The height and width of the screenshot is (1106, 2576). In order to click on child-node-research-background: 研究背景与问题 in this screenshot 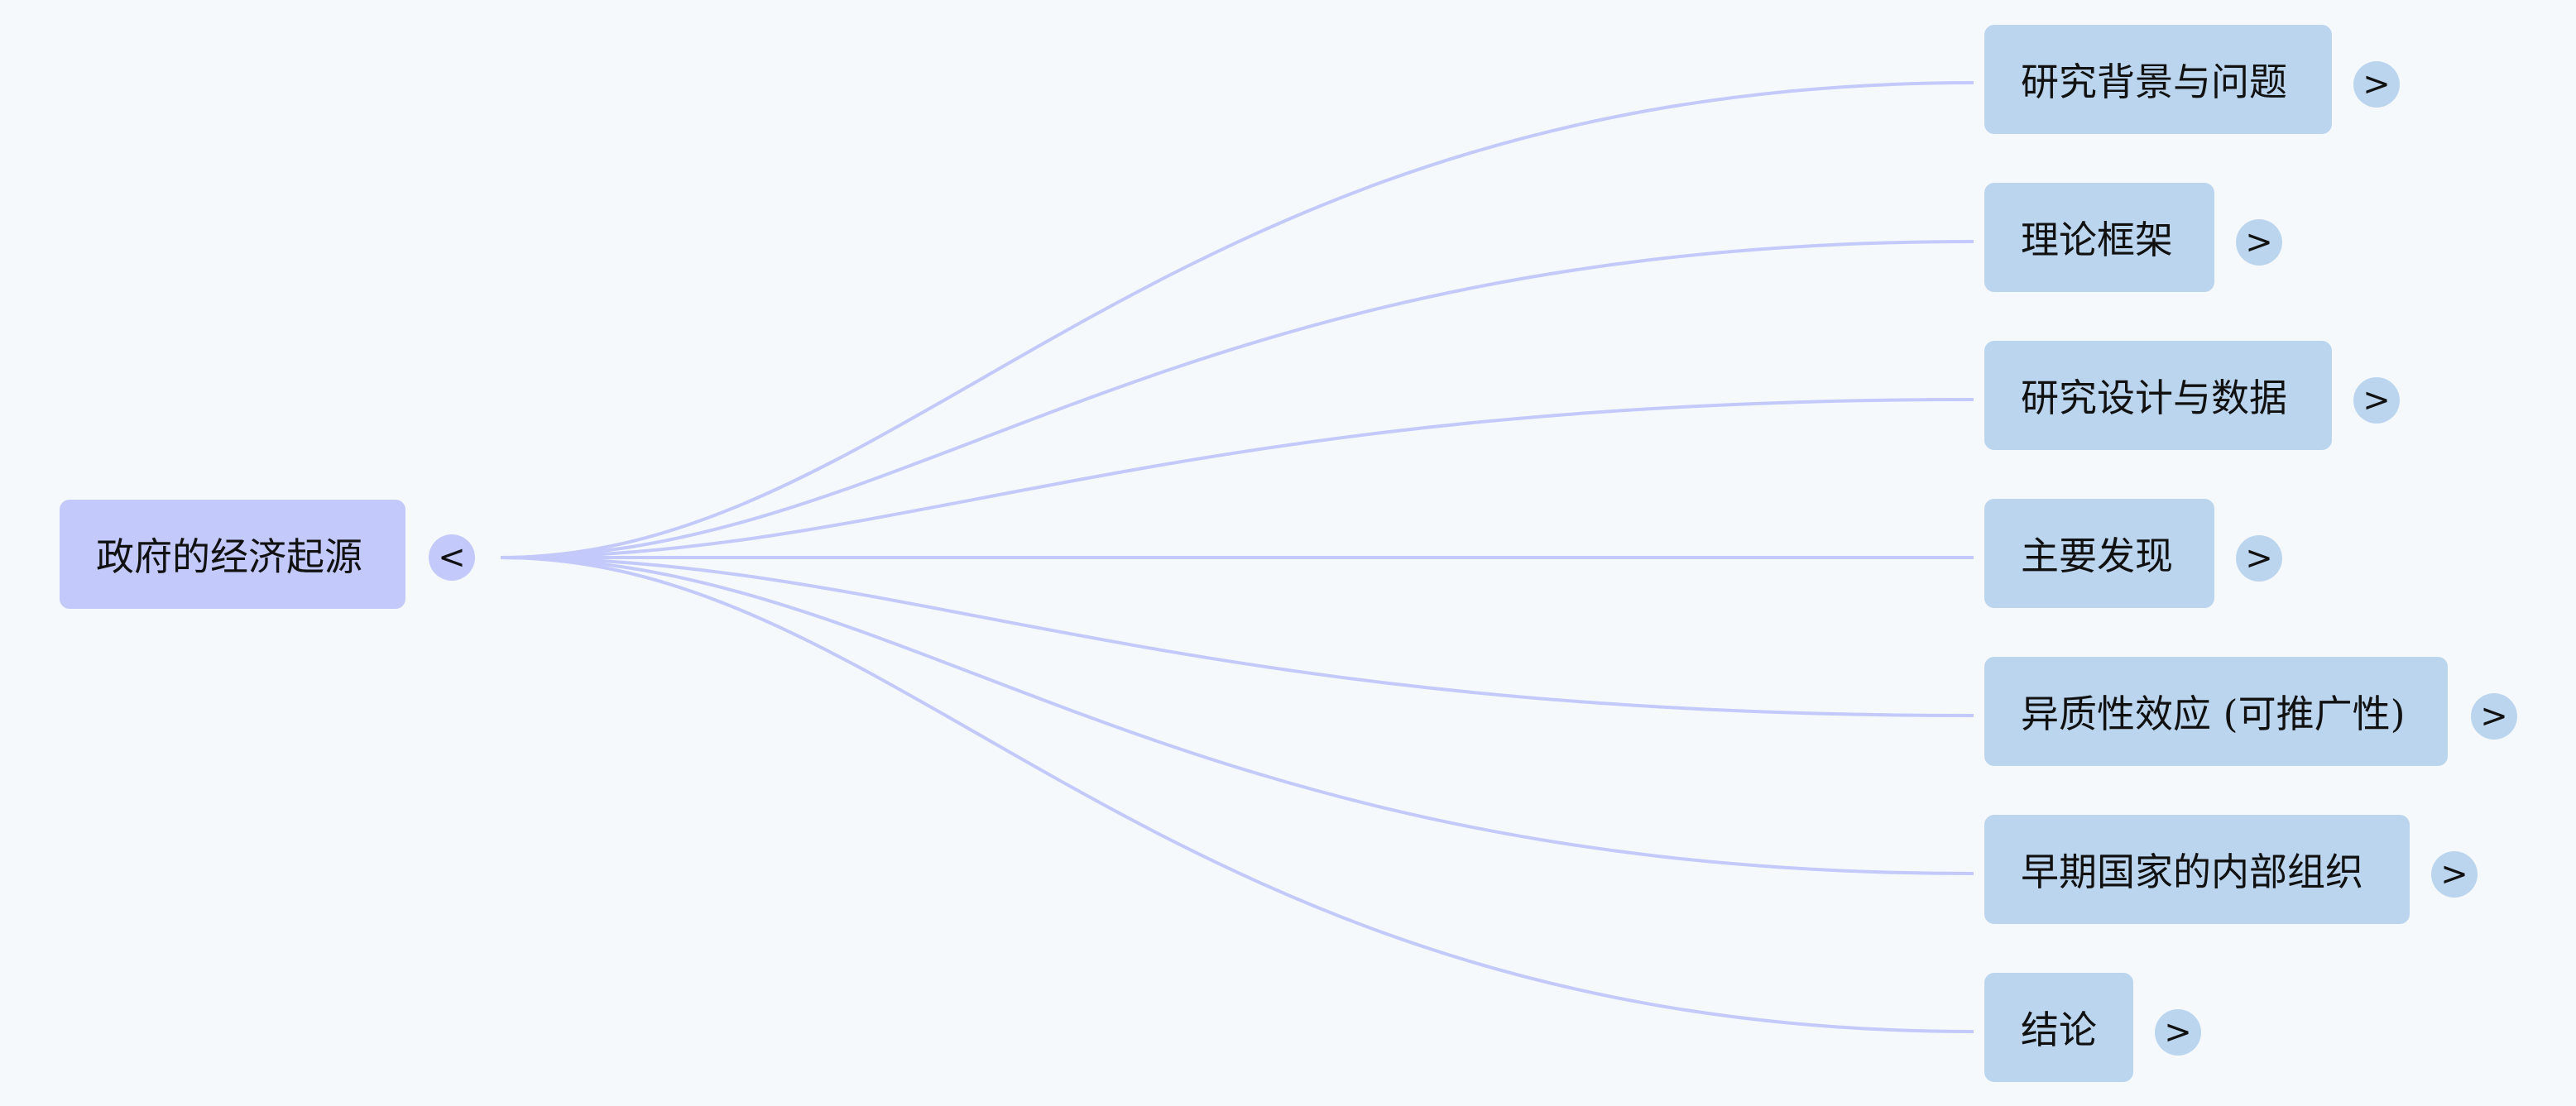, I will do `click(2158, 79)`.